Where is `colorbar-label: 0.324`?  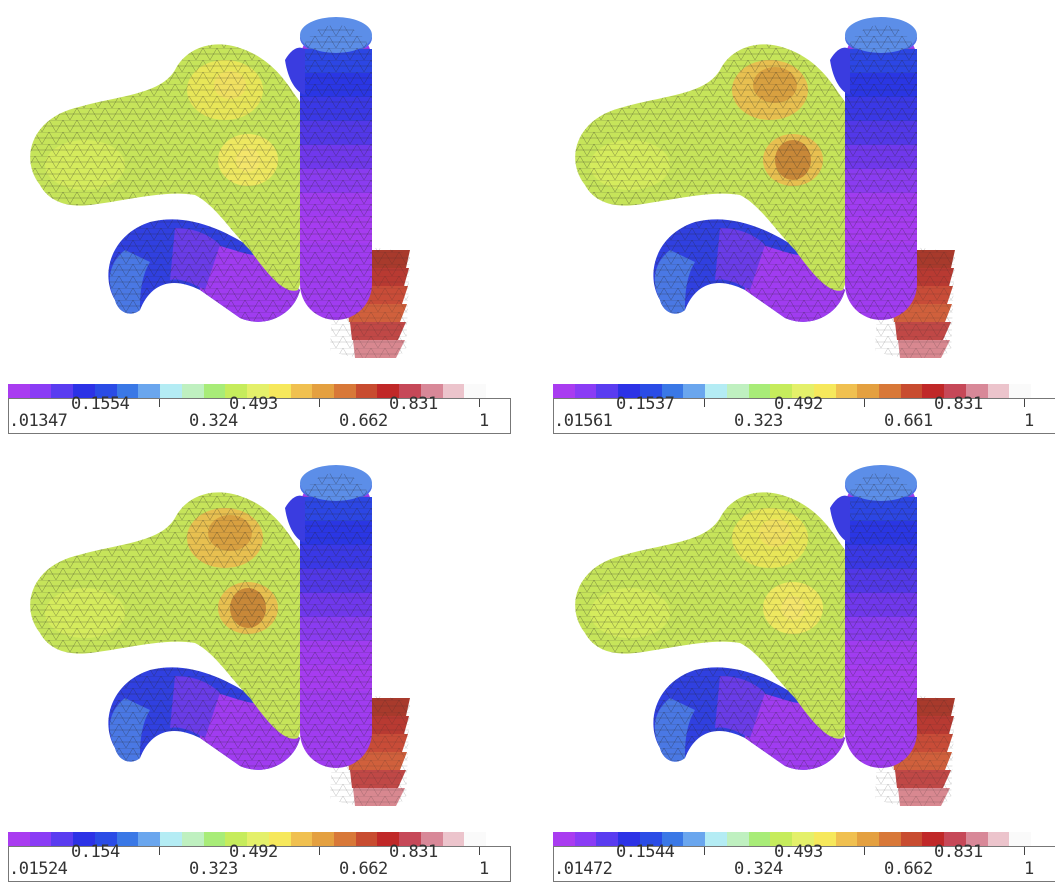
colorbar-label: 0.324 is located at coordinates (213, 421).